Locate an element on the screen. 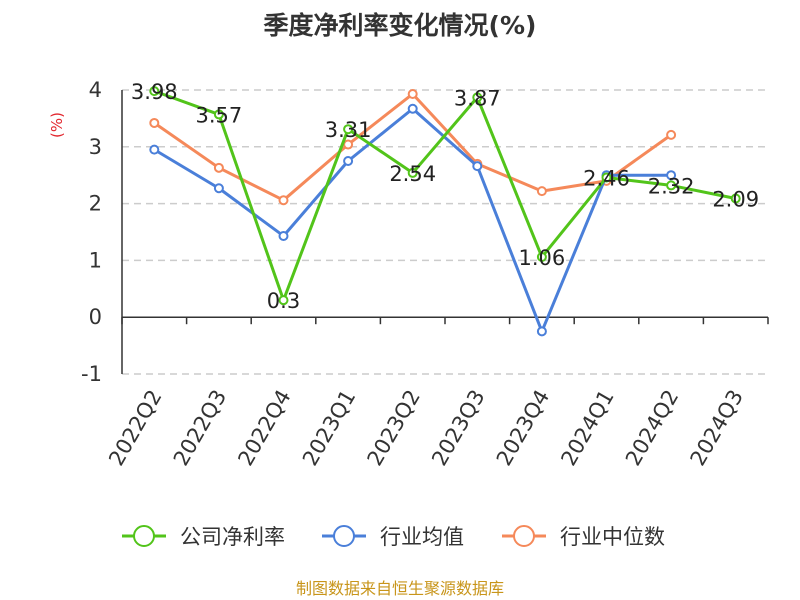 The height and width of the screenshot is (600, 800). legend-item: 行业中位数 is located at coordinates (583, 537).